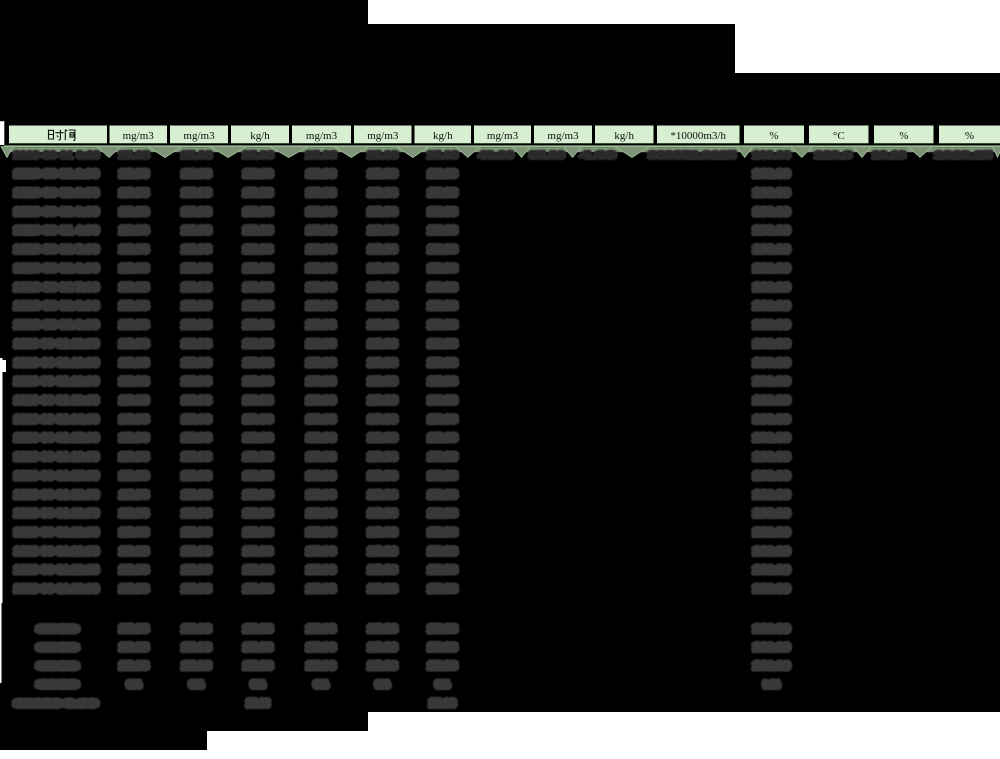 The width and height of the screenshot is (1000, 759). I want to click on svg-text: 2023-03-01 6:00, so click(57, 269).